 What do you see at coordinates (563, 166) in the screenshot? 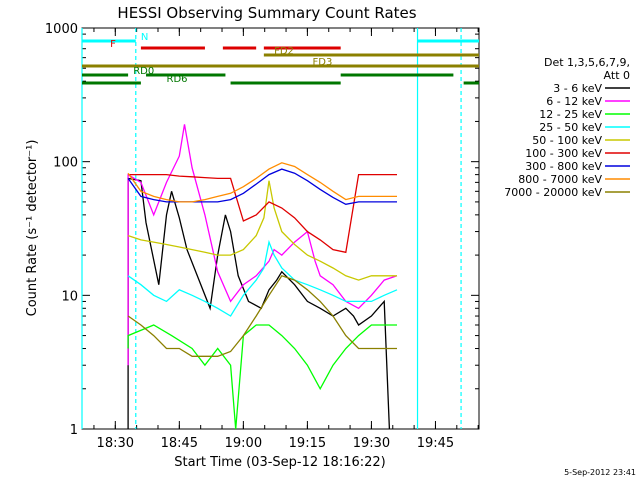
I see `legend-entry-label: 300 - 800 keV` at bounding box center [563, 166].